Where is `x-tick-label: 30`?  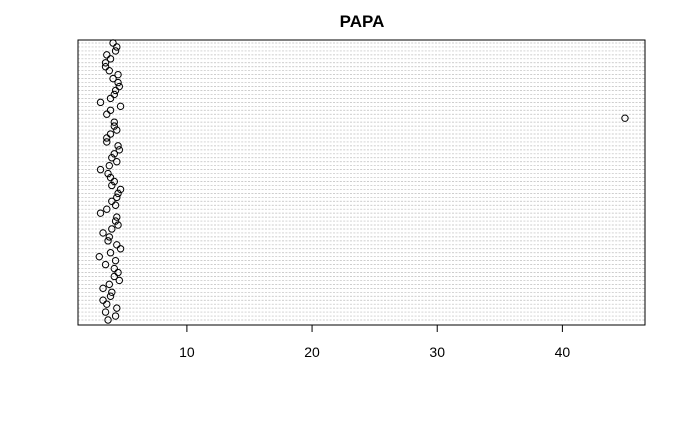
x-tick-label: 30 is located at coordinates (437, 352).